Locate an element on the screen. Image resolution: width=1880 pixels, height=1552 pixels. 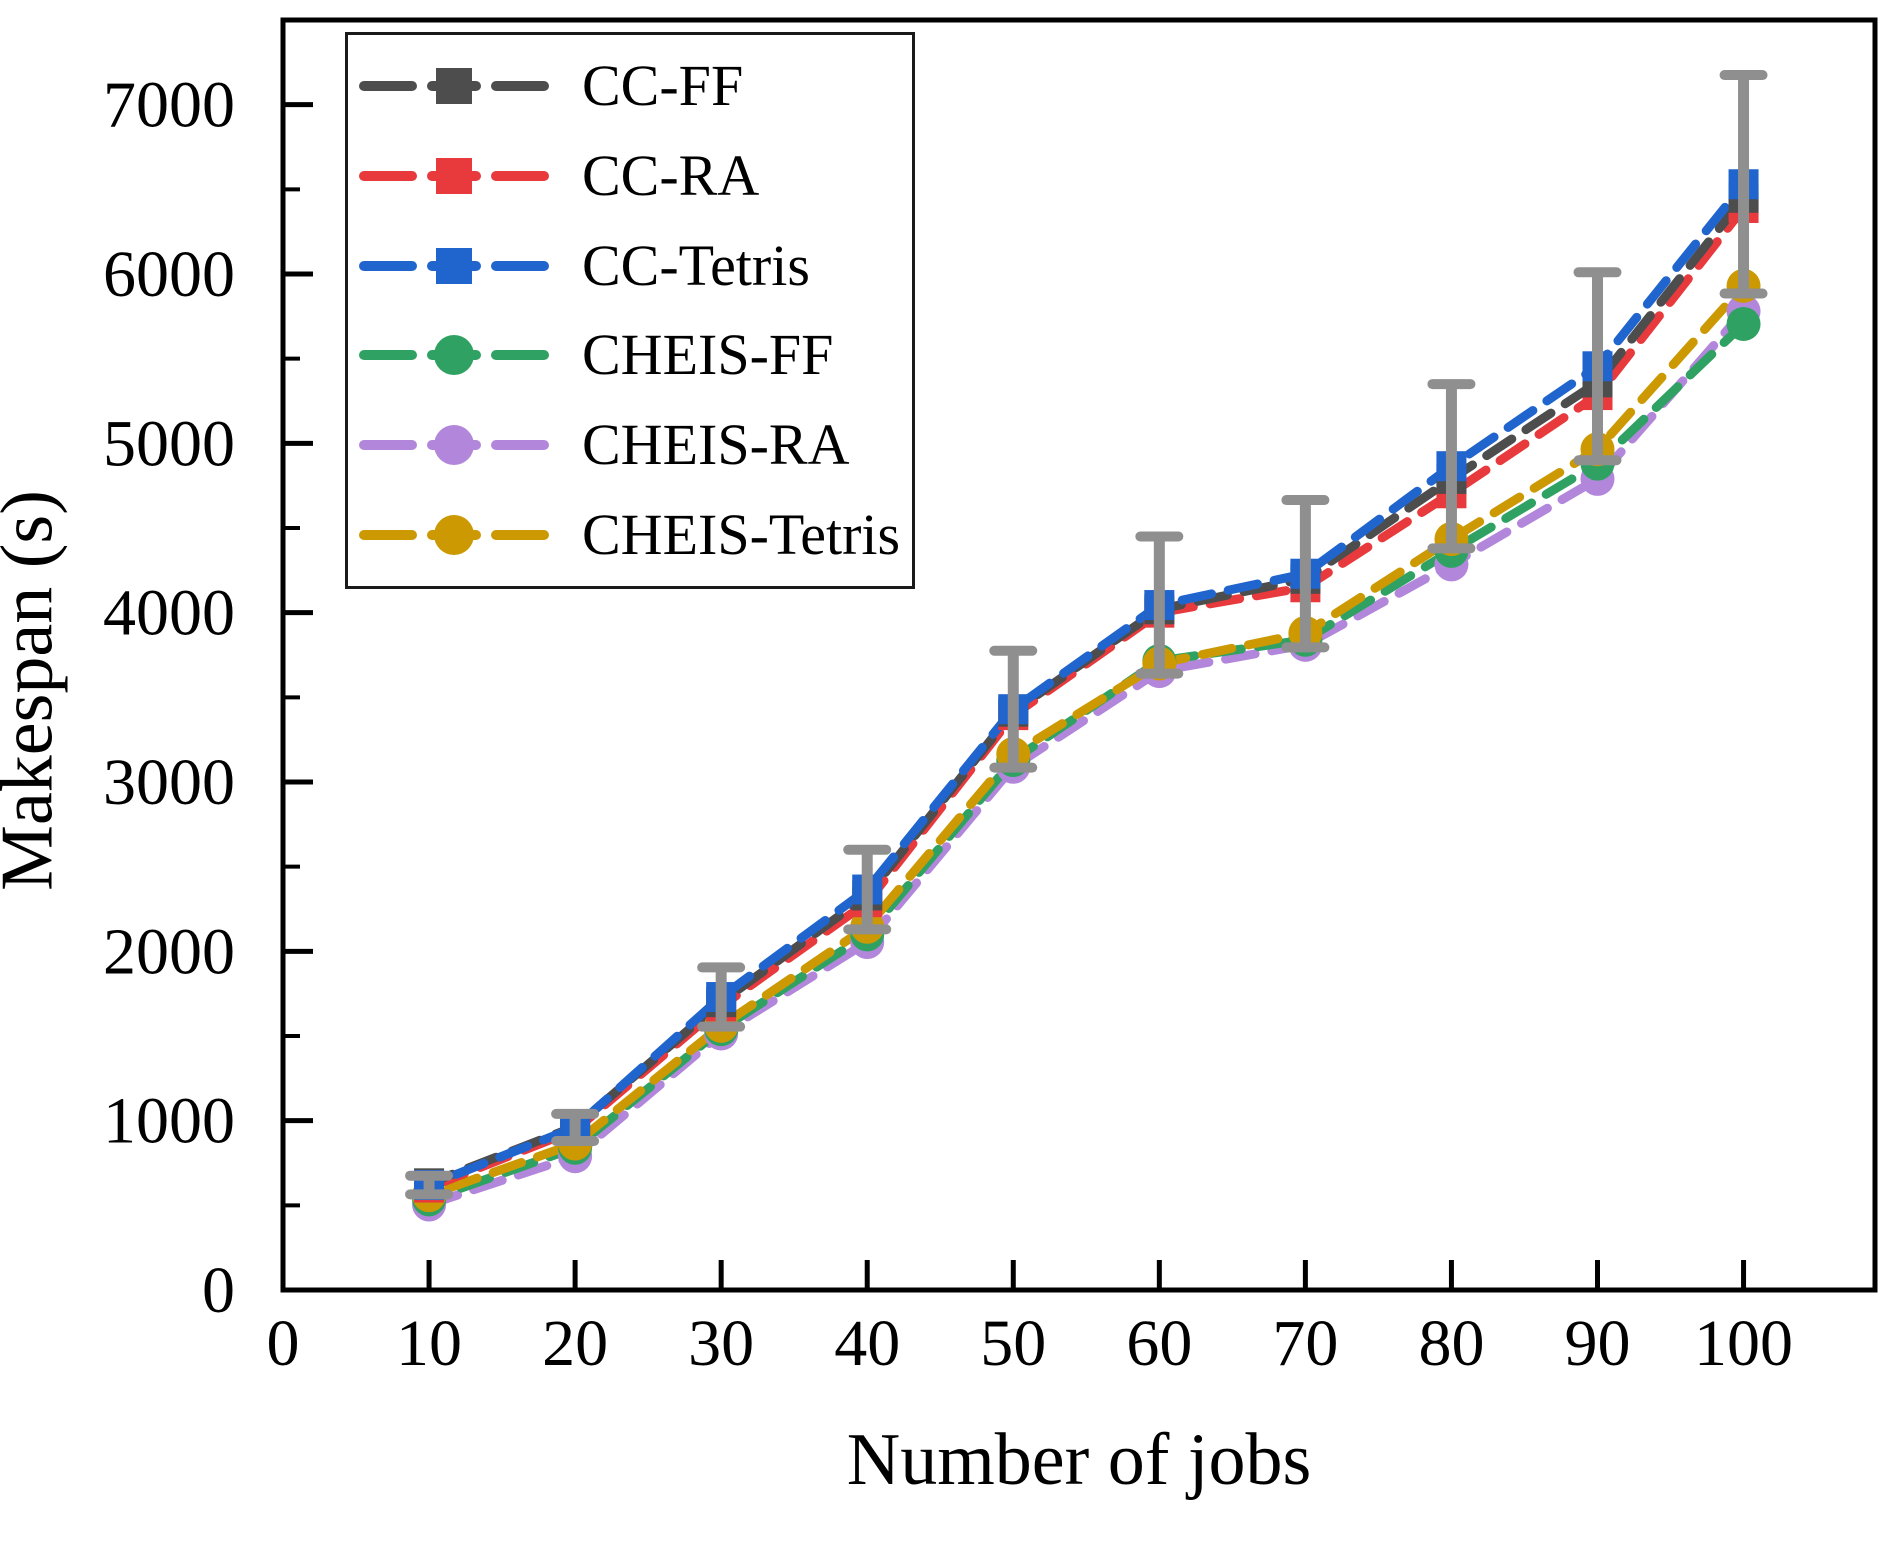
x-tick-label: 10 is located at coordinates (429, 1343).